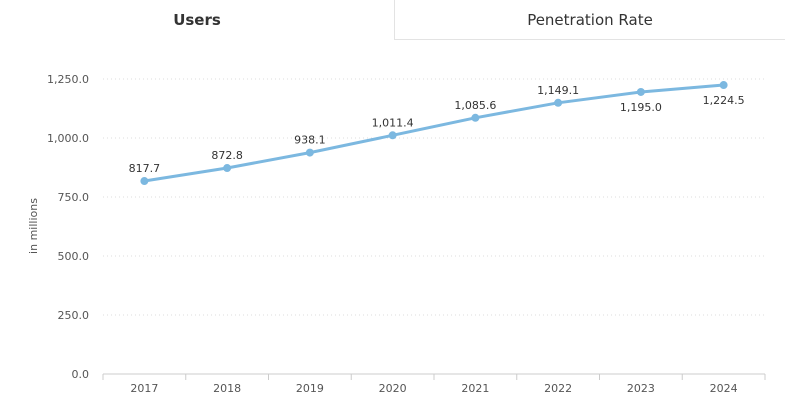 The image size is (785, 403). I want to click on data-label: 817.7, so click(145, 168).